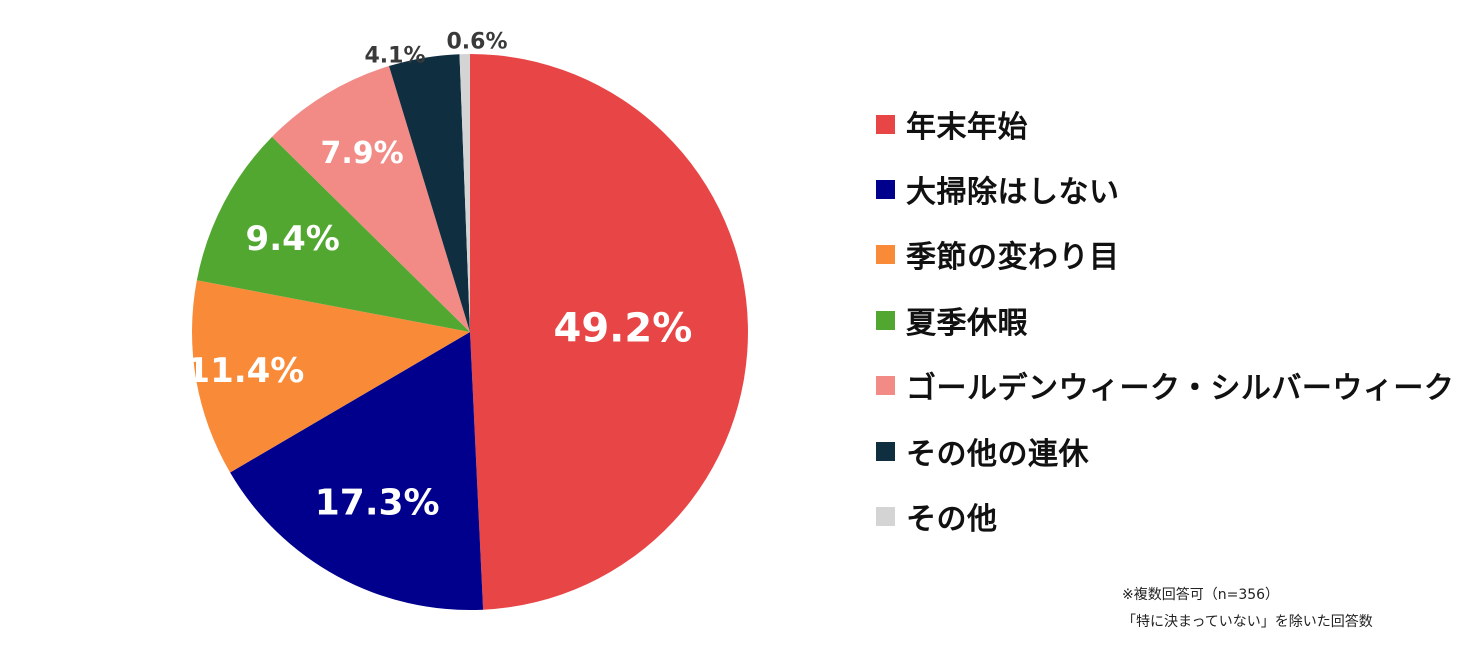 This screenshot has height=664, width=1464. What do you see at coordinates (361, 153) in the screenshot?
I see `slice-value-label: 7.9%` at bounding box center [361, 153].